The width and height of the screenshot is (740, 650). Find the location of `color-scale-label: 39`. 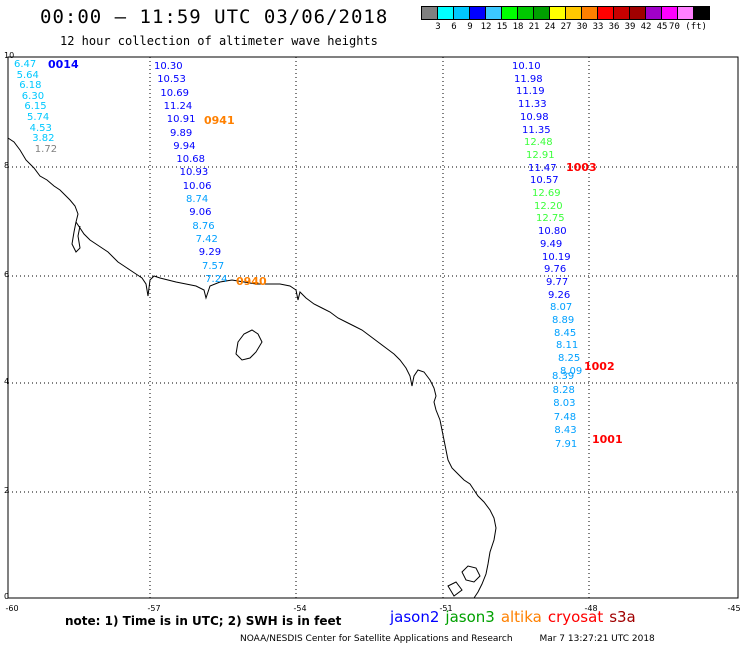

color-scale-label: 39 is located at coordinates (630, 27).